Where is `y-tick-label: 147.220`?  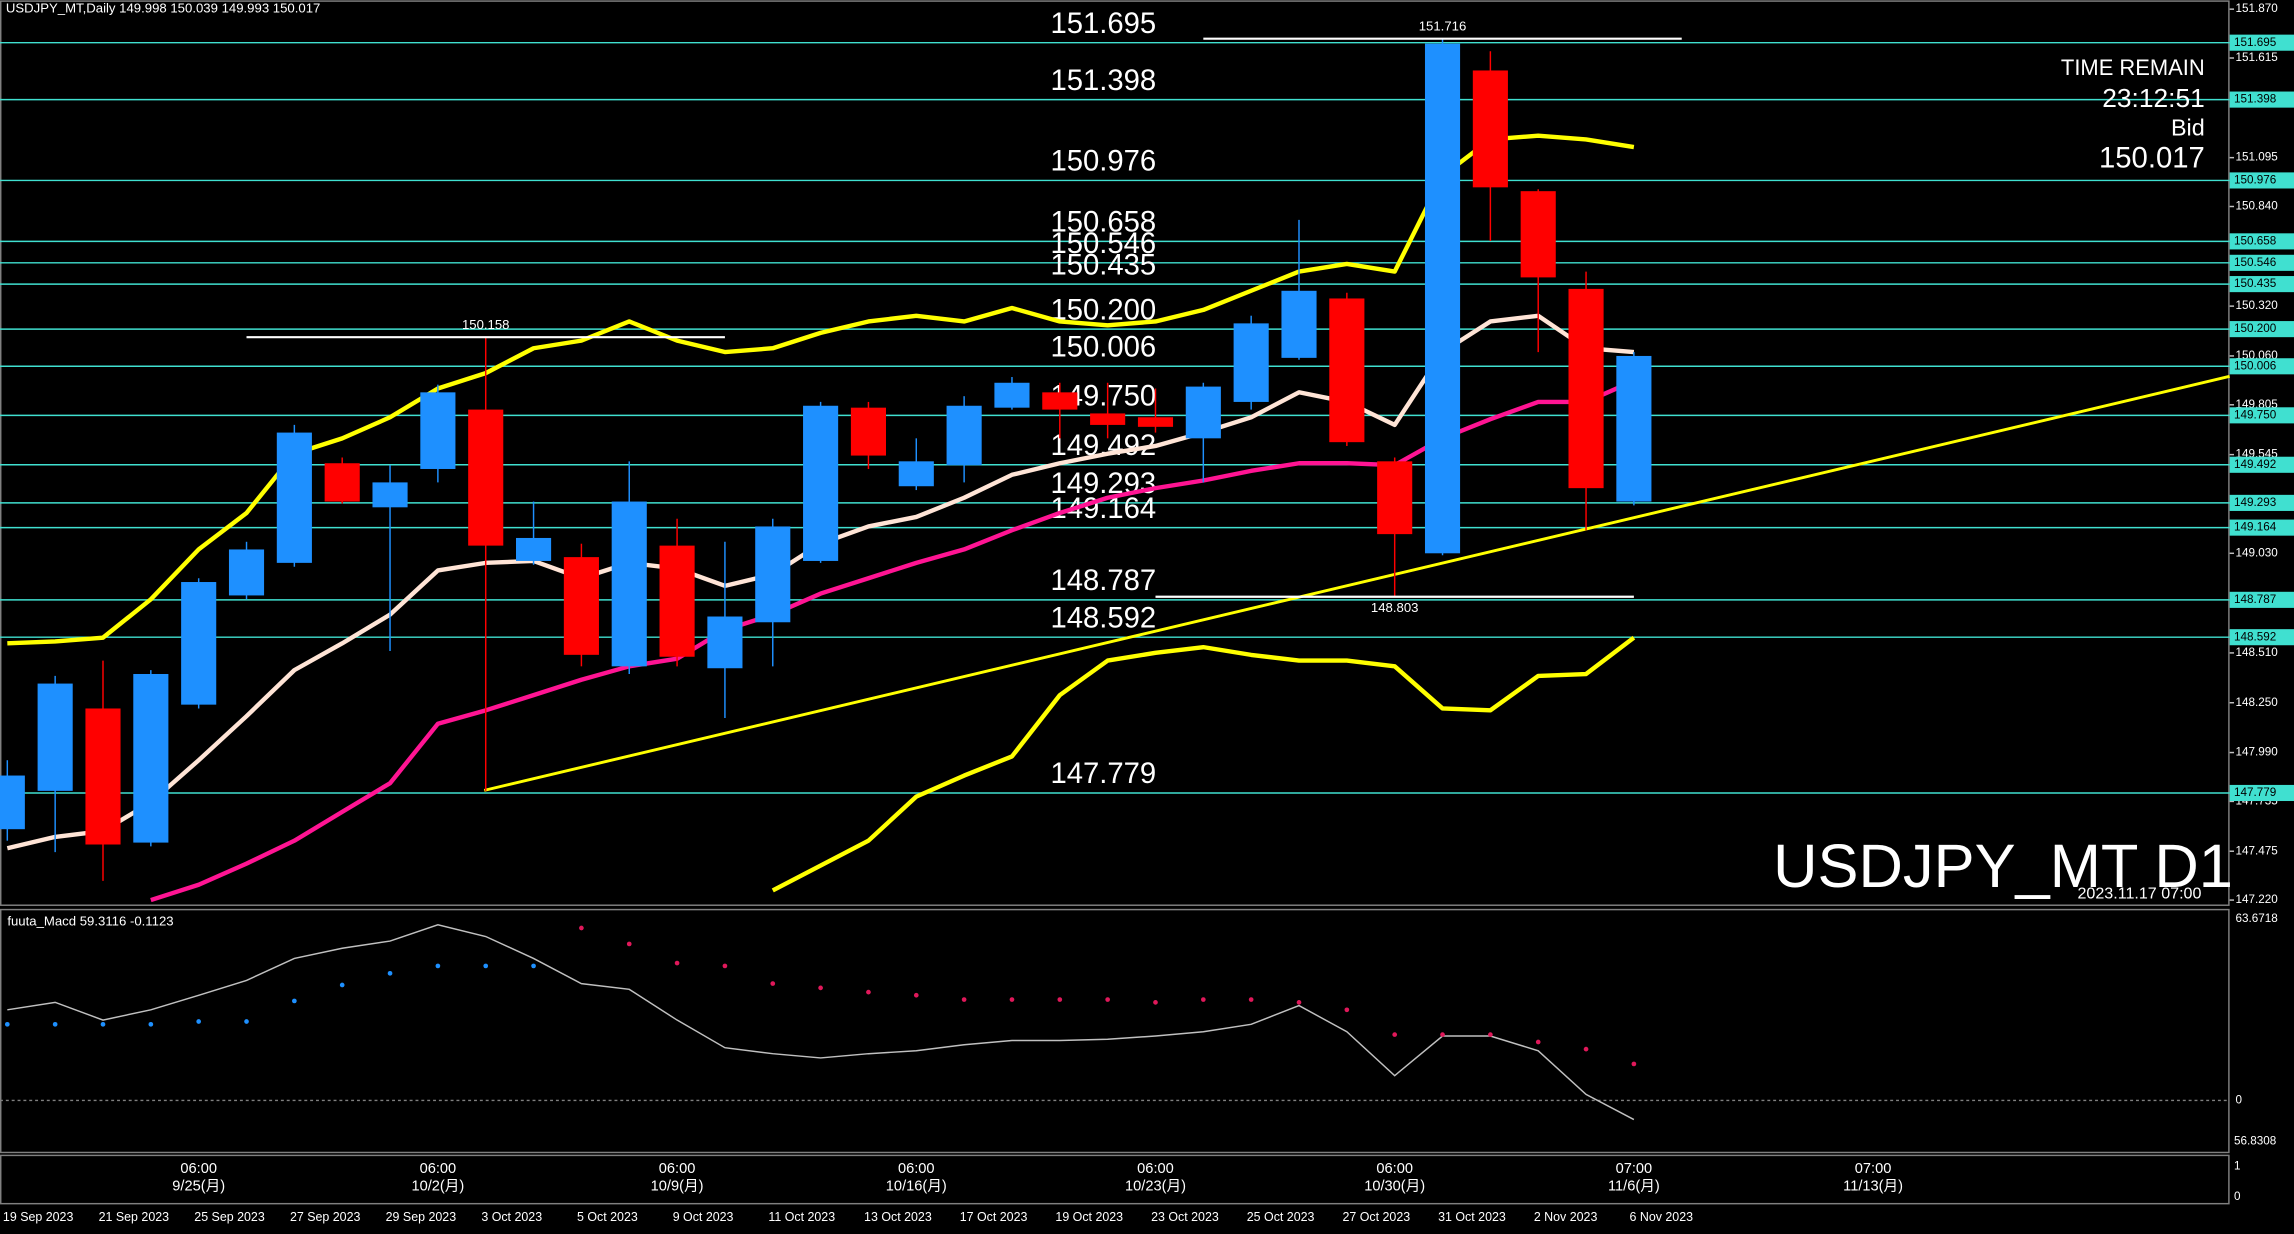 y-tick-label: 147.220 is located at coordinates (2256, 899).